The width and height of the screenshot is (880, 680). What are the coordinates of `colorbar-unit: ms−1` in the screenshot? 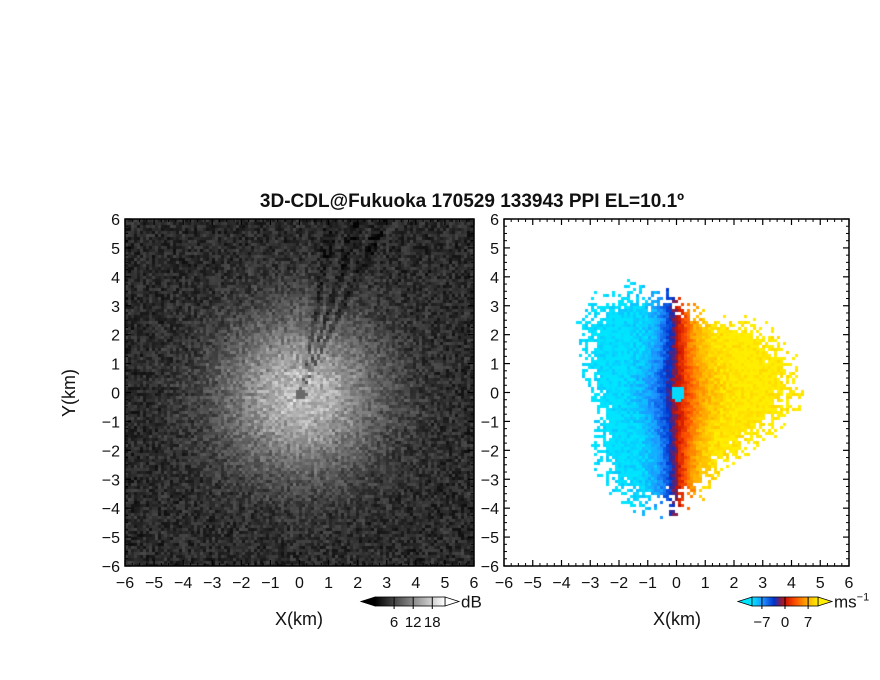 It's located at (851, 602).